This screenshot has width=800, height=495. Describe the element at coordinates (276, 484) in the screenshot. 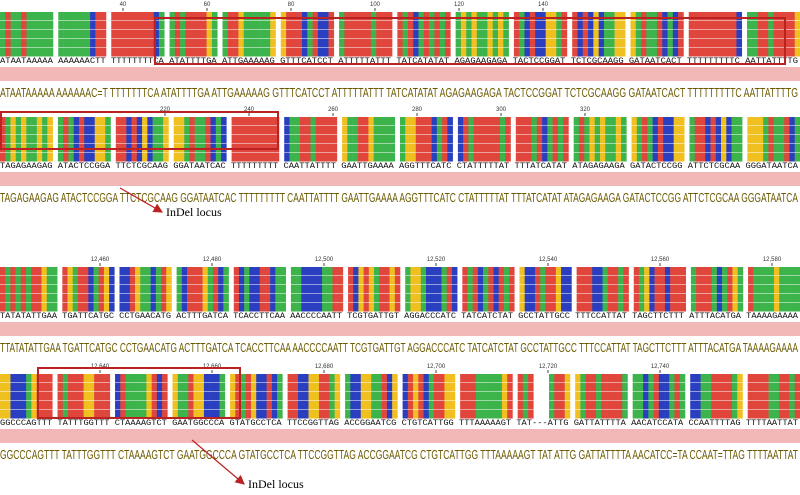

I see `indel-label: InDel locus` at that location.